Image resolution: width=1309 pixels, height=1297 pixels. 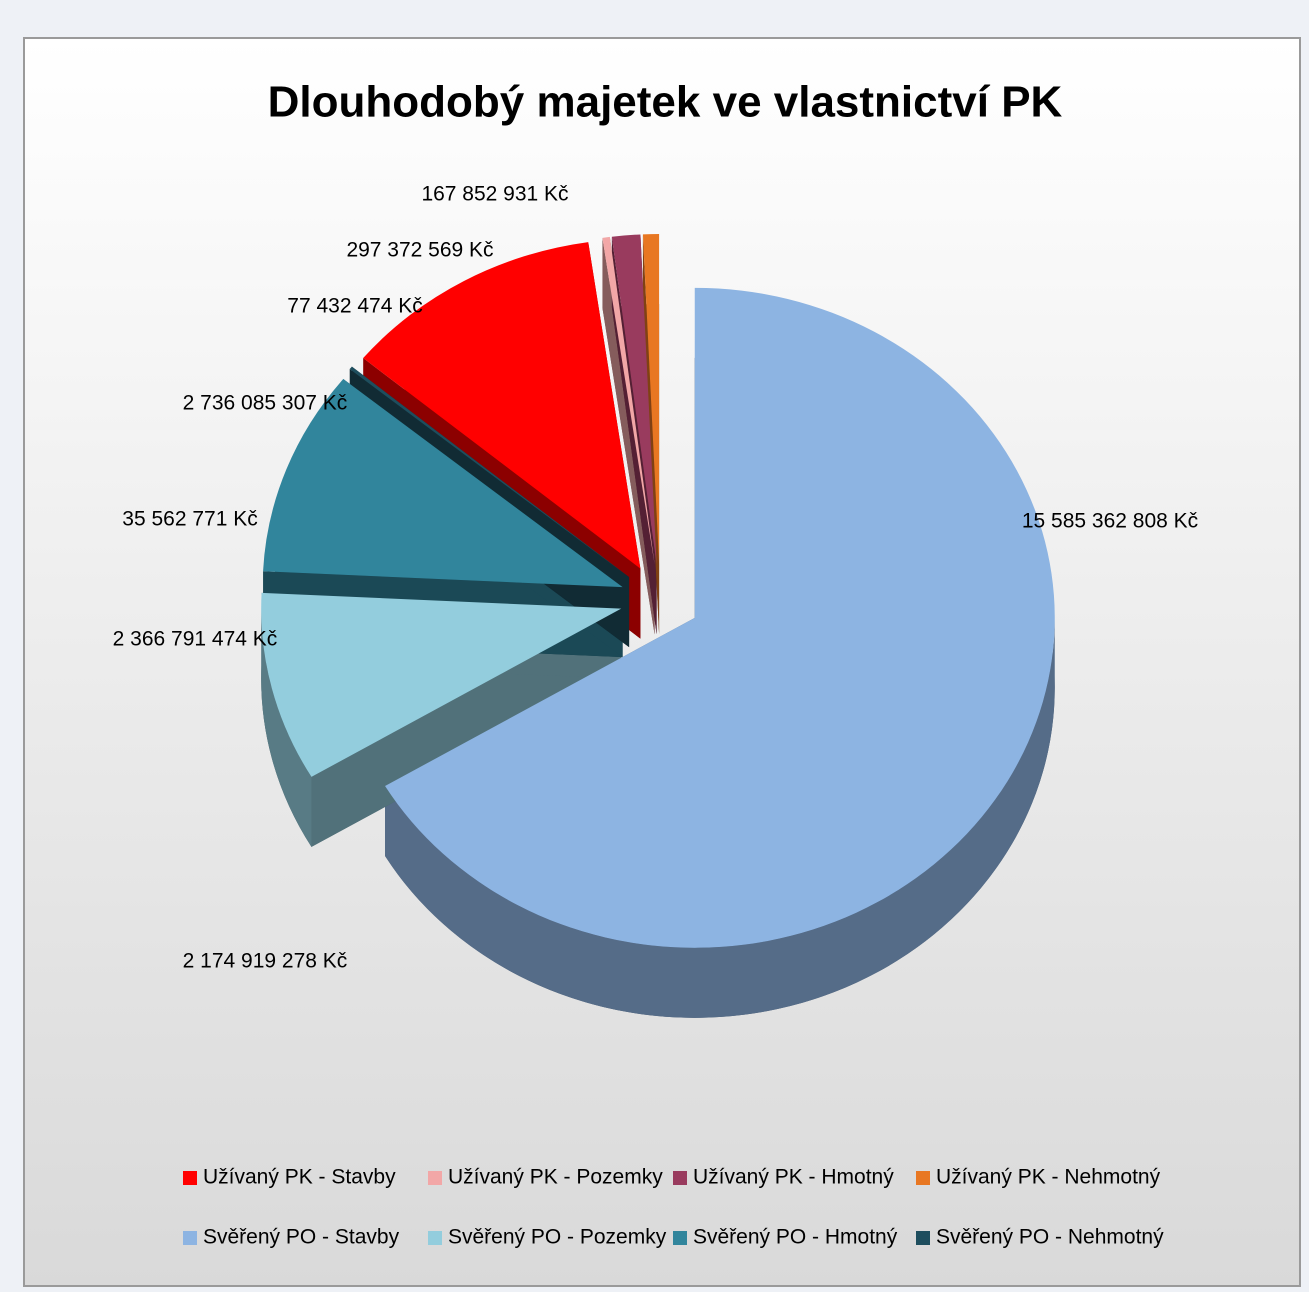 What do you see at coordinates (286, 727) in the screenshot?
I see `slice-rim` at bounding box center [286, 727].